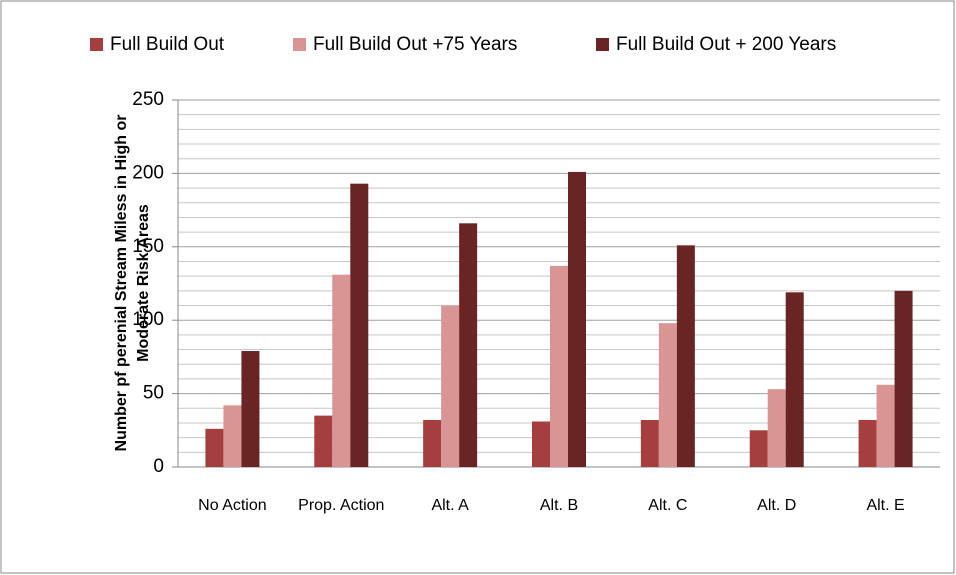 The width and height of the screenshot is (956, 575). What do you see at coordinates (726, 44) in the screenshot?
I see `legend-label: Full Build Out + 200 Years` at bounding box center [726, 44].